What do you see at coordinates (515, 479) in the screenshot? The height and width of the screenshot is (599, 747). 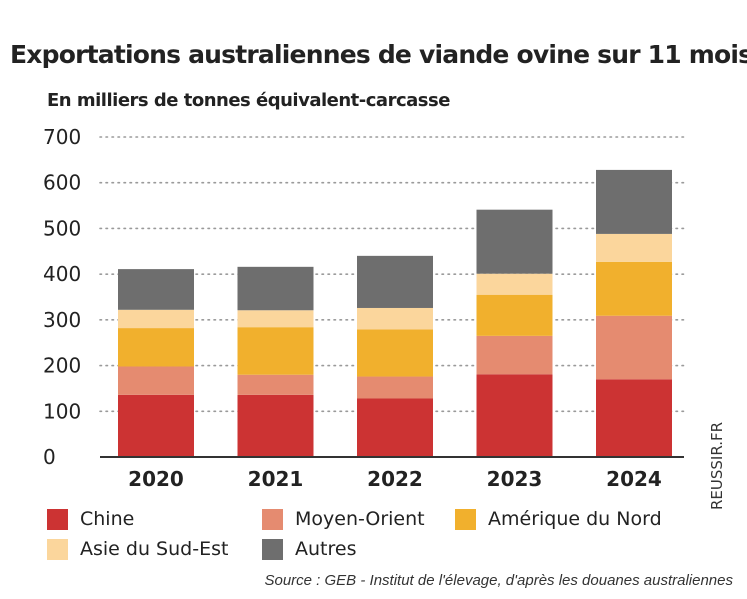 I see `x-category-label: 2023` at bounding box center [515, 479].